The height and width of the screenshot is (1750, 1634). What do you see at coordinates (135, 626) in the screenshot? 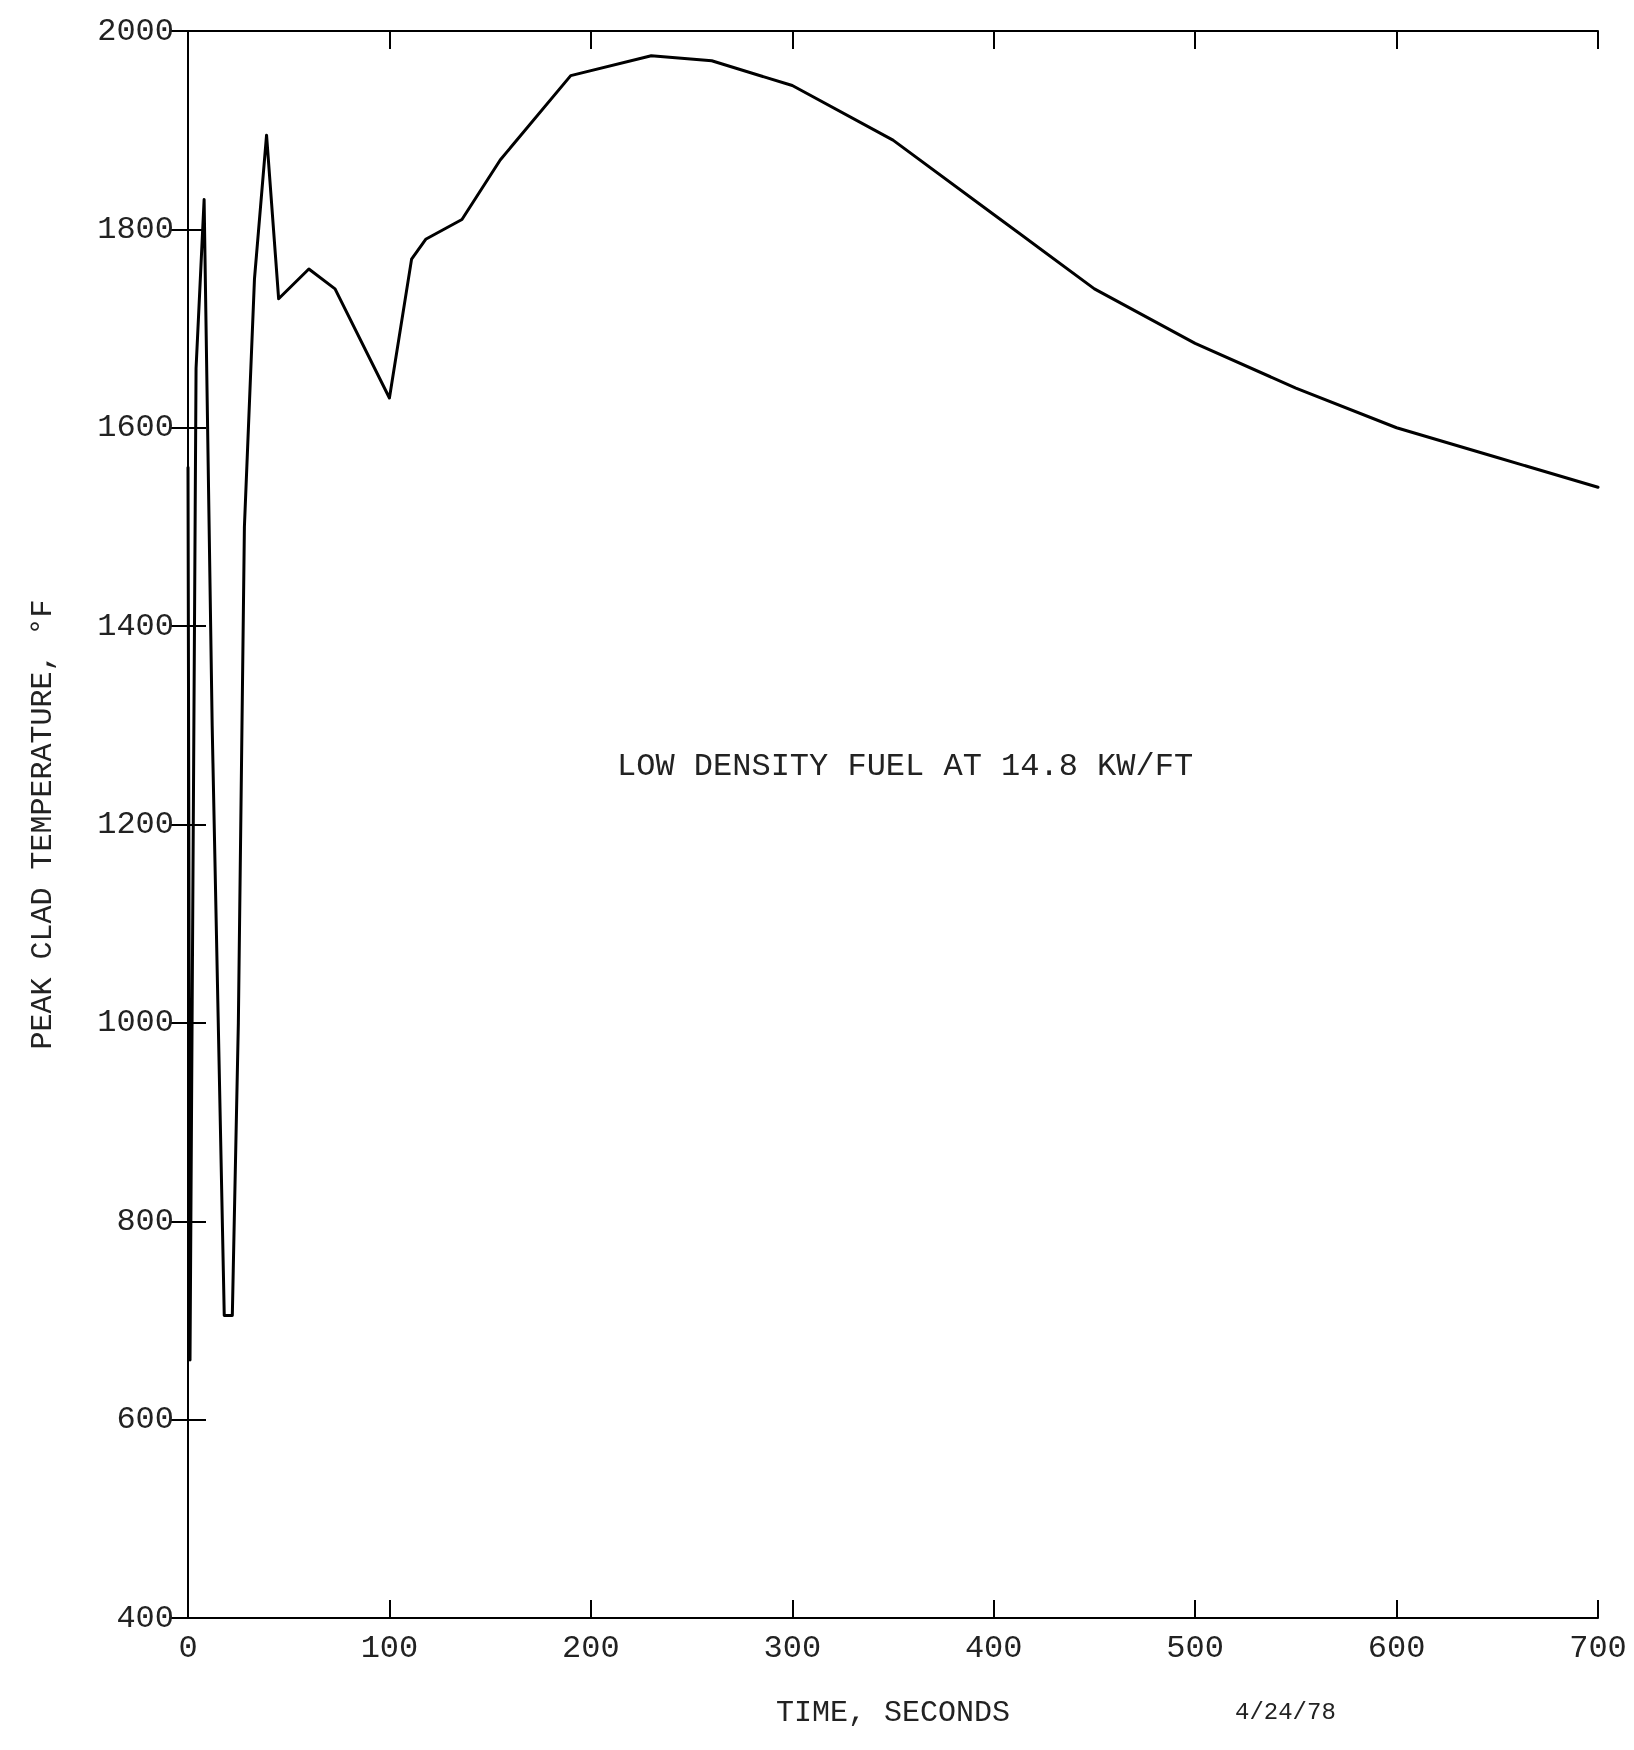
I see `y-tick-label: 1400` at bounding box center [135, 626].